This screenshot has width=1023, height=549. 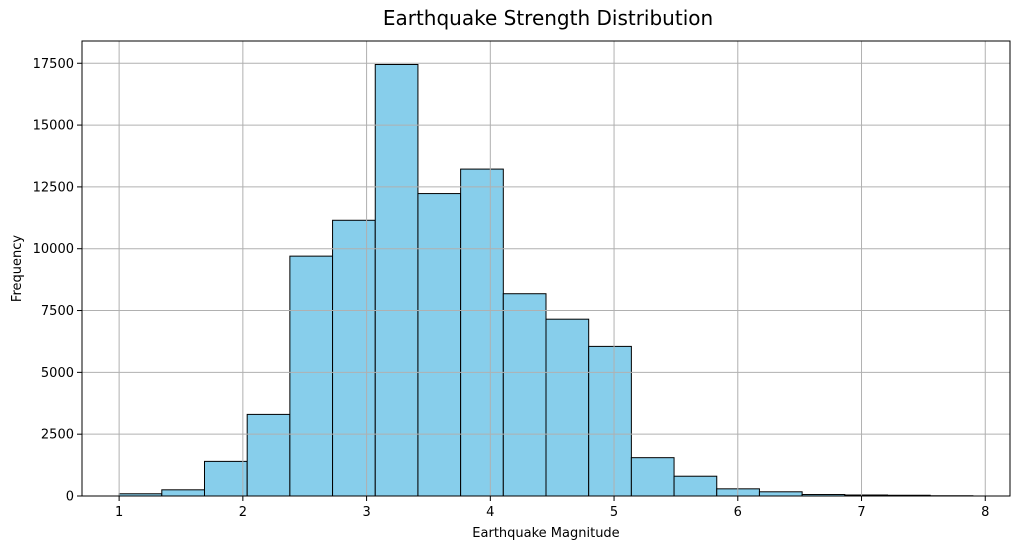 What do you see at coordinates (70, 497) in the screenshot?
I see `y-tick-label: 0` at bounding box center [70, 497].